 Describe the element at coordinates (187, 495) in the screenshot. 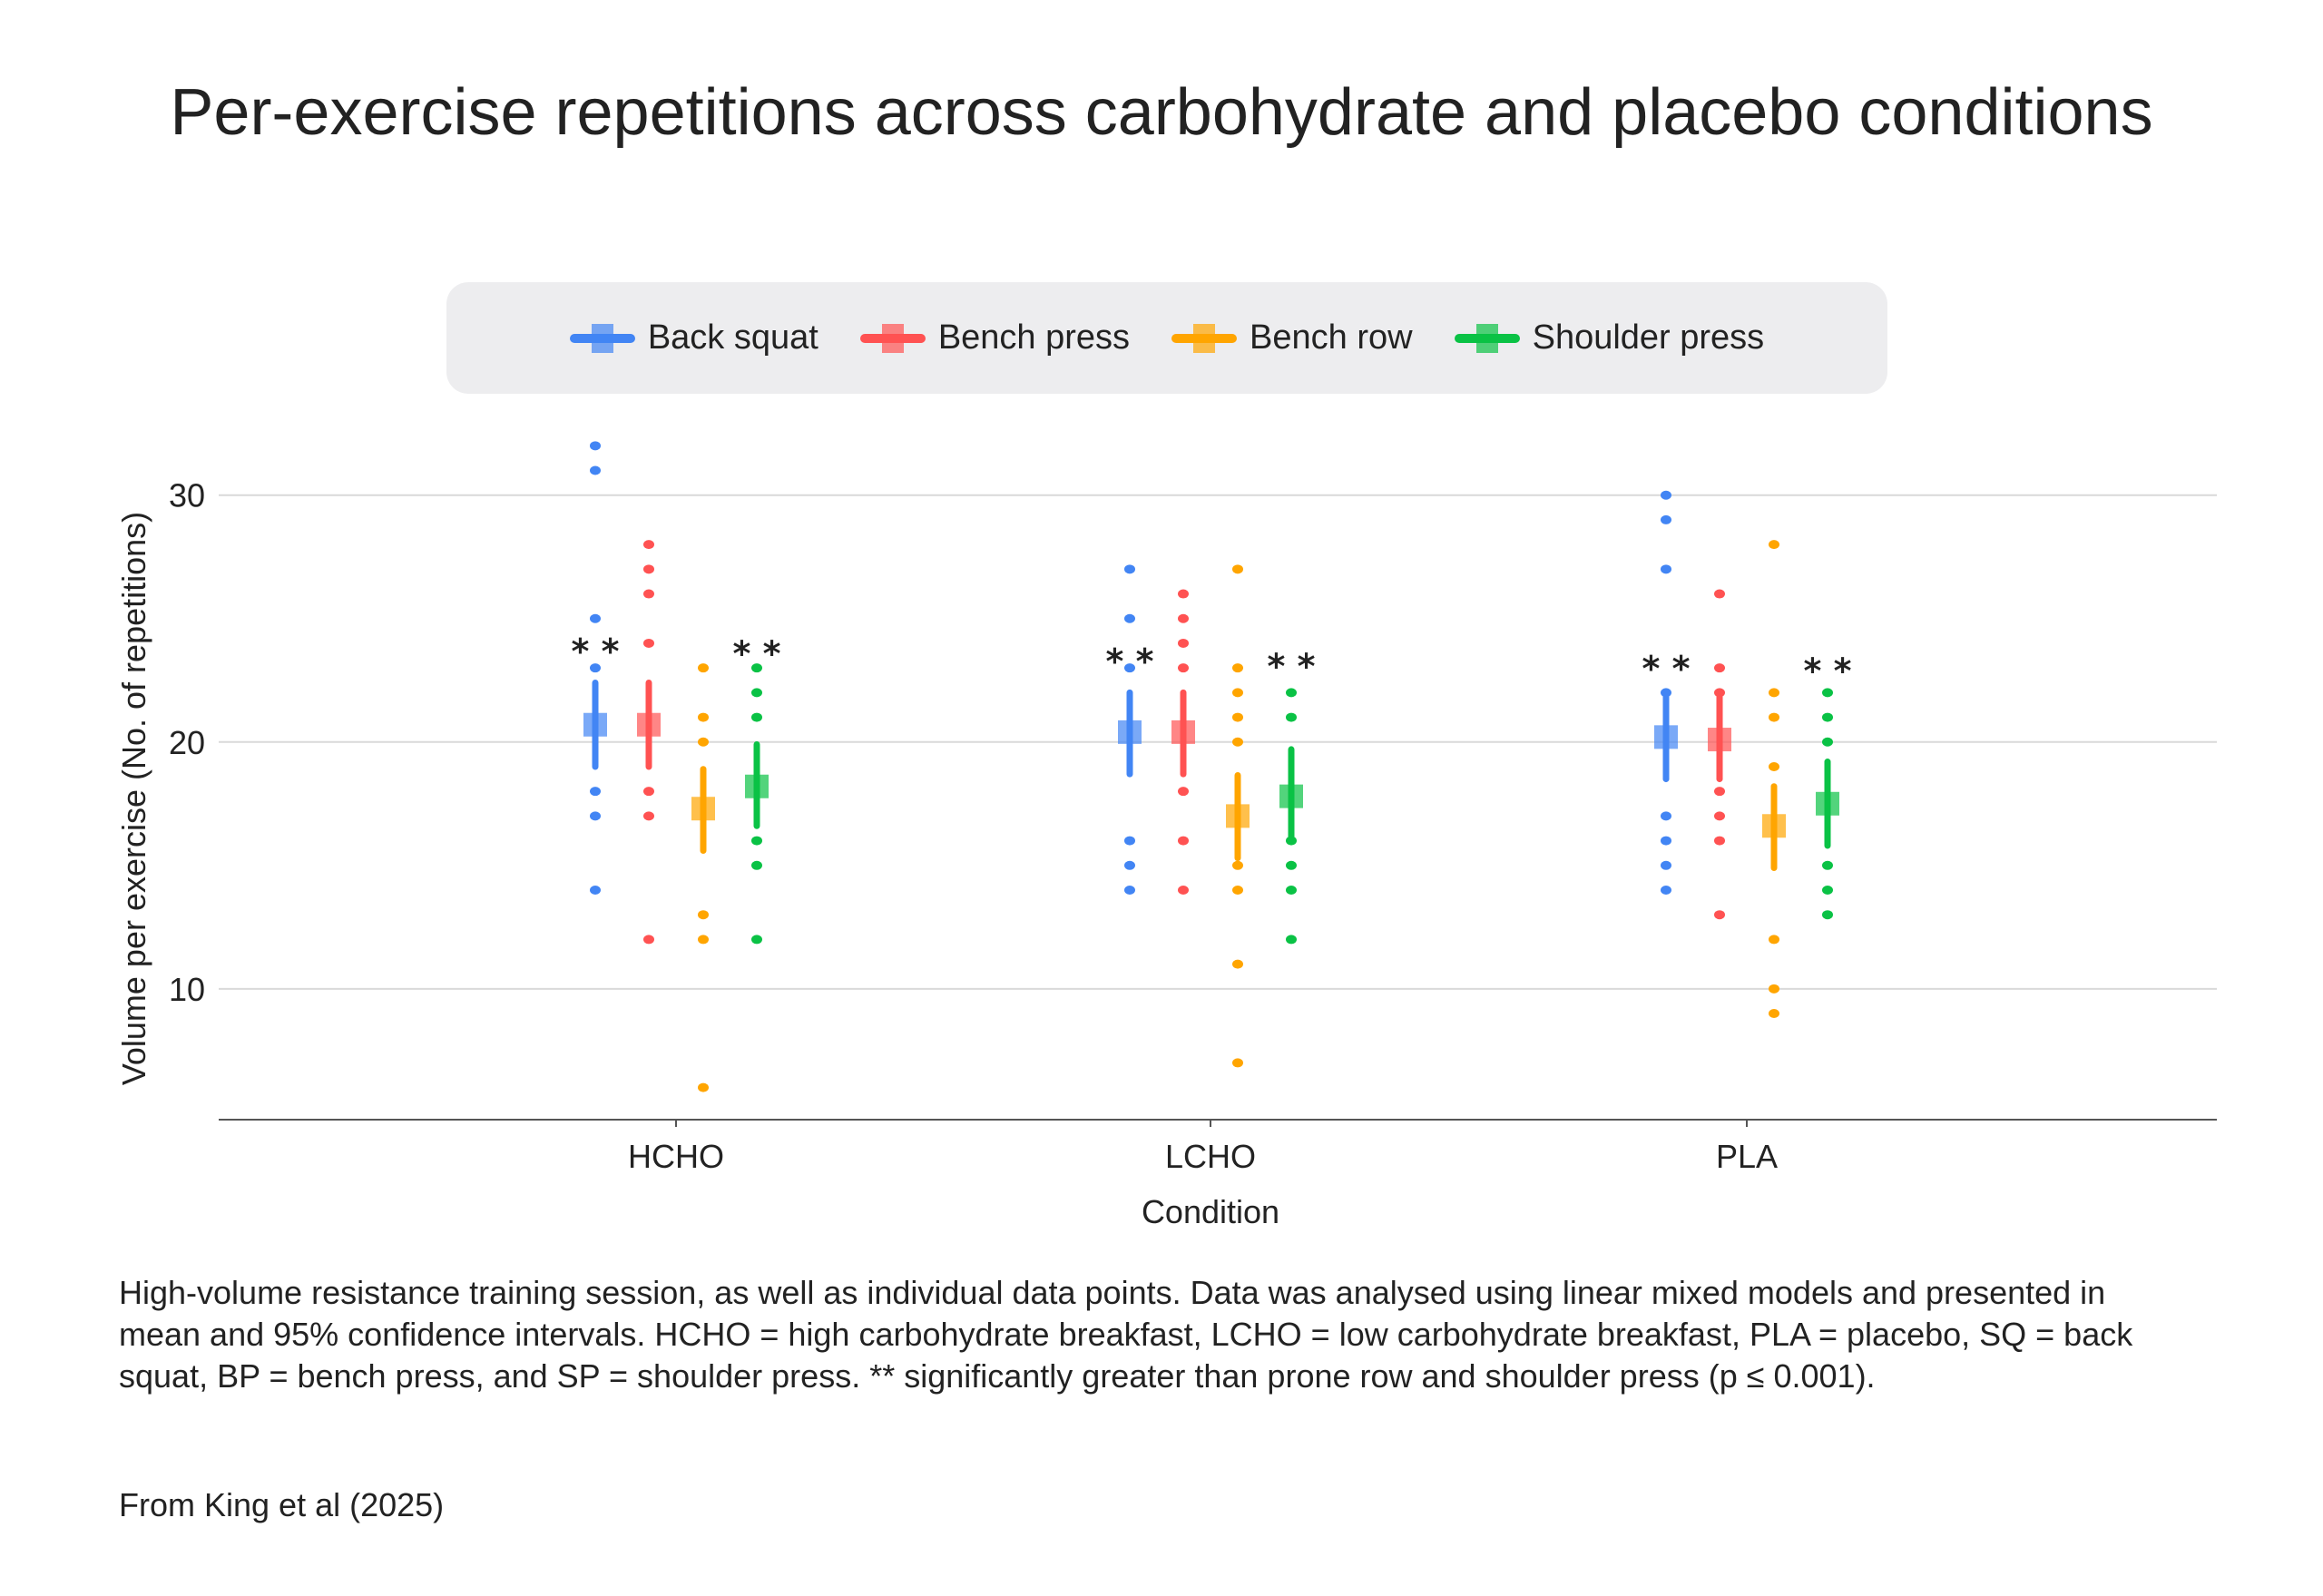

I see `y-tick-label: 30` at that location.